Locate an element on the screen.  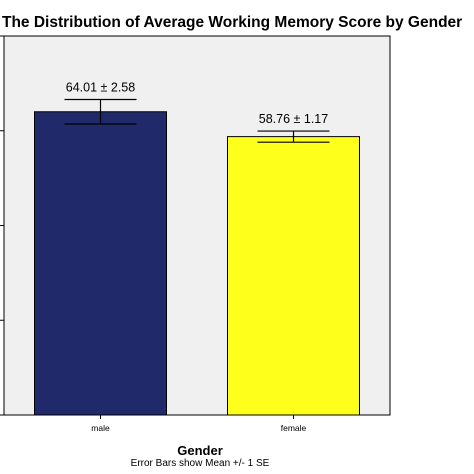
value-label-female: 58.76 ± 1.17 is located at coordinates (293, 119).